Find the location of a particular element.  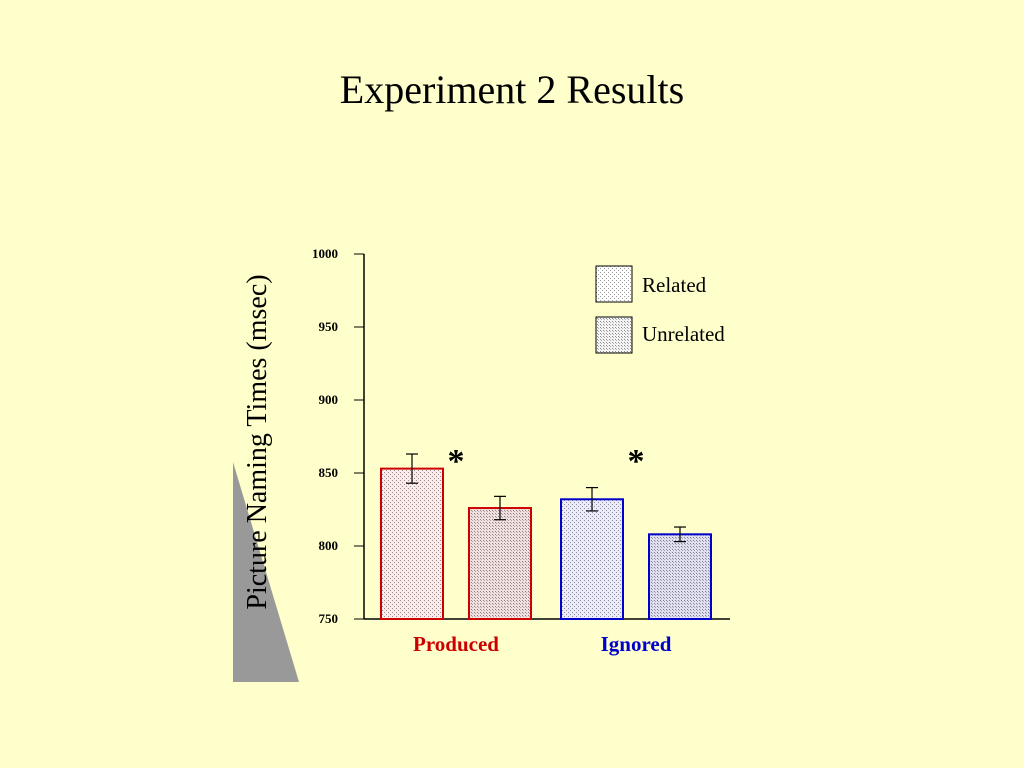

y-tick-label: 850 is located at coordinates (329, 472).